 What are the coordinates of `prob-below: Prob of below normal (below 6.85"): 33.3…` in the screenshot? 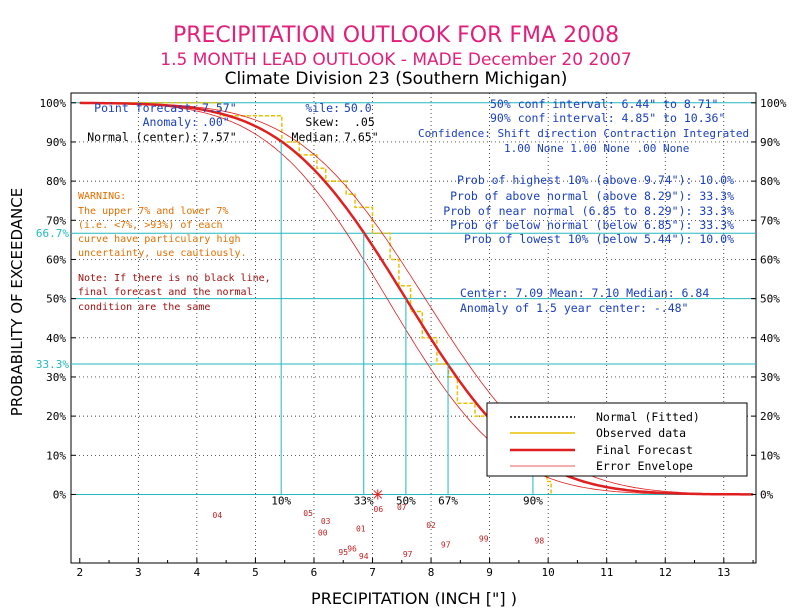 It's located at (592, 225).